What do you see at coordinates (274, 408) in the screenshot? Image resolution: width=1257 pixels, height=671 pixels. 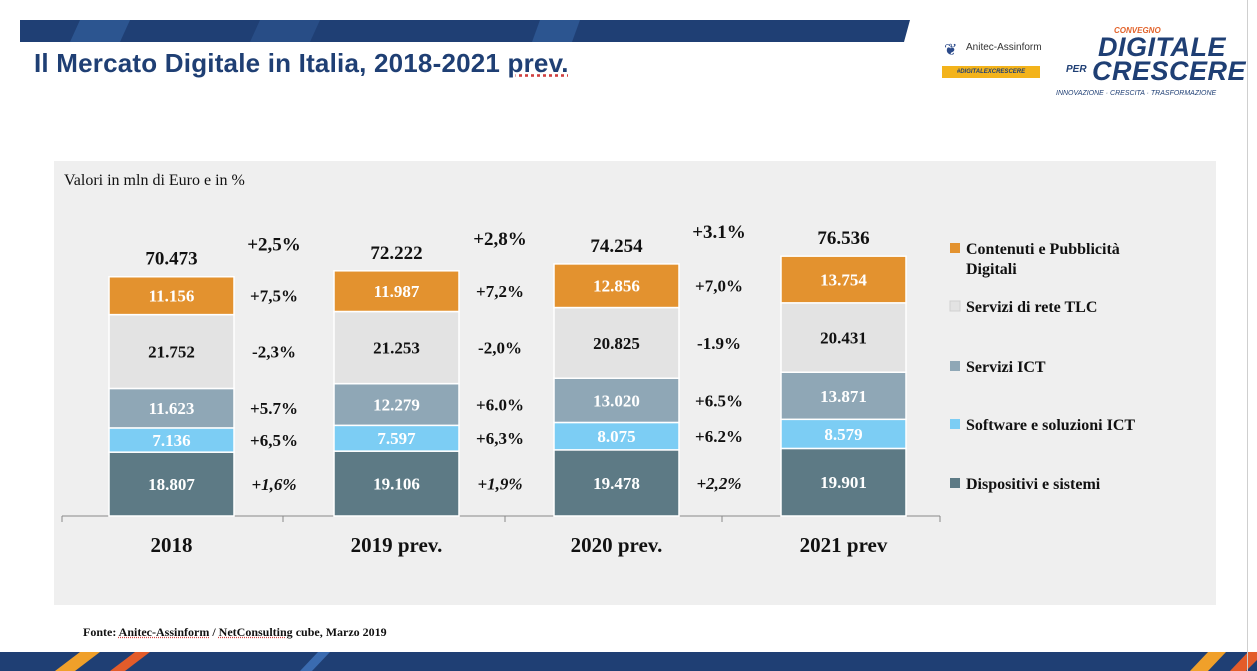 I see `growth-label: +5.7%` at bounding box center [274, 408].